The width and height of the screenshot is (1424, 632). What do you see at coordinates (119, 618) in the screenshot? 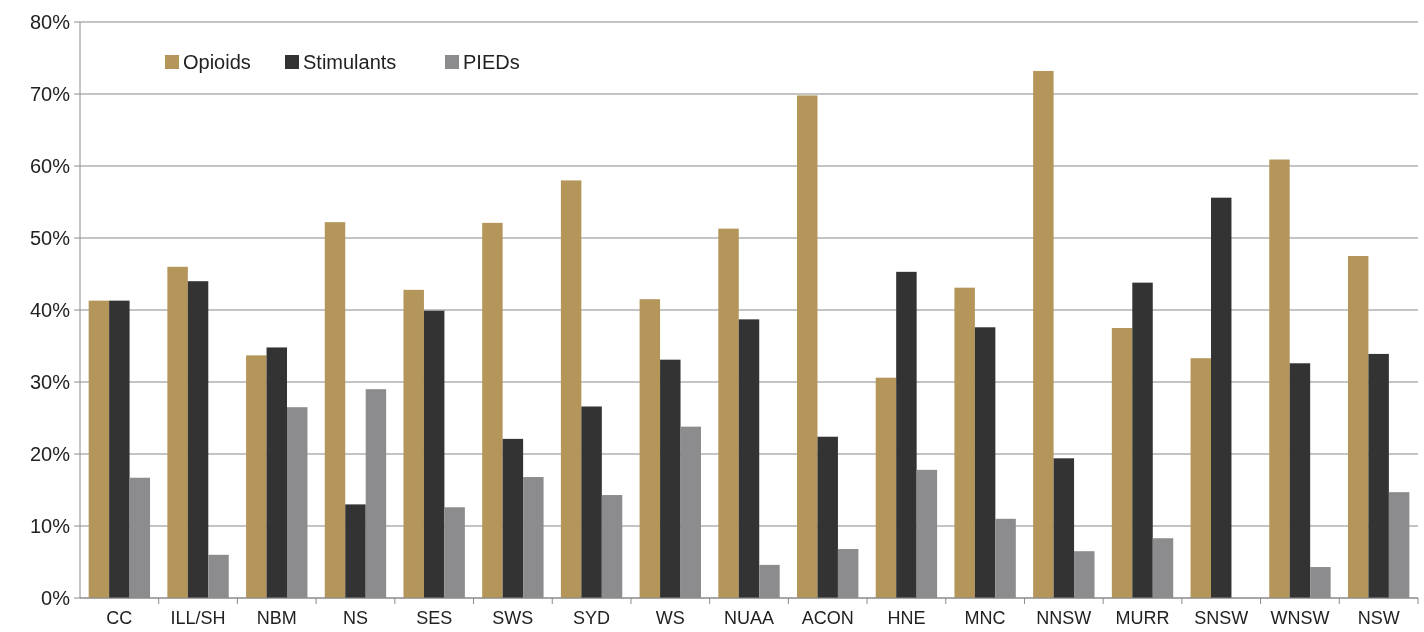
I see `x-tick-label: CC` at bounding box center [119, 618].